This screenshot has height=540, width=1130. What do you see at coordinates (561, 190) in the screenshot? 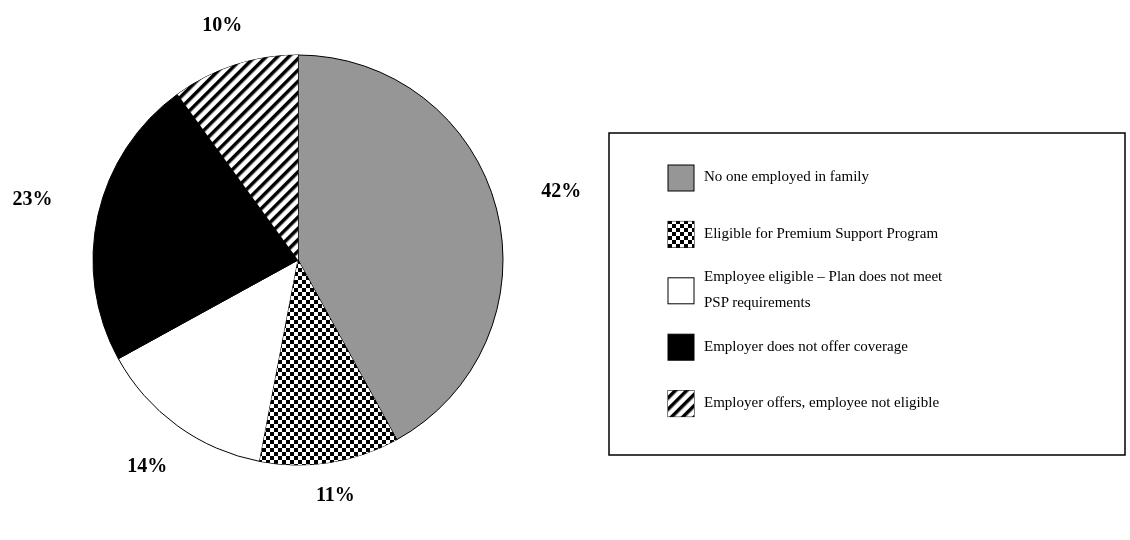
I see `data-label: 42%` at bounding box center [561, 190].